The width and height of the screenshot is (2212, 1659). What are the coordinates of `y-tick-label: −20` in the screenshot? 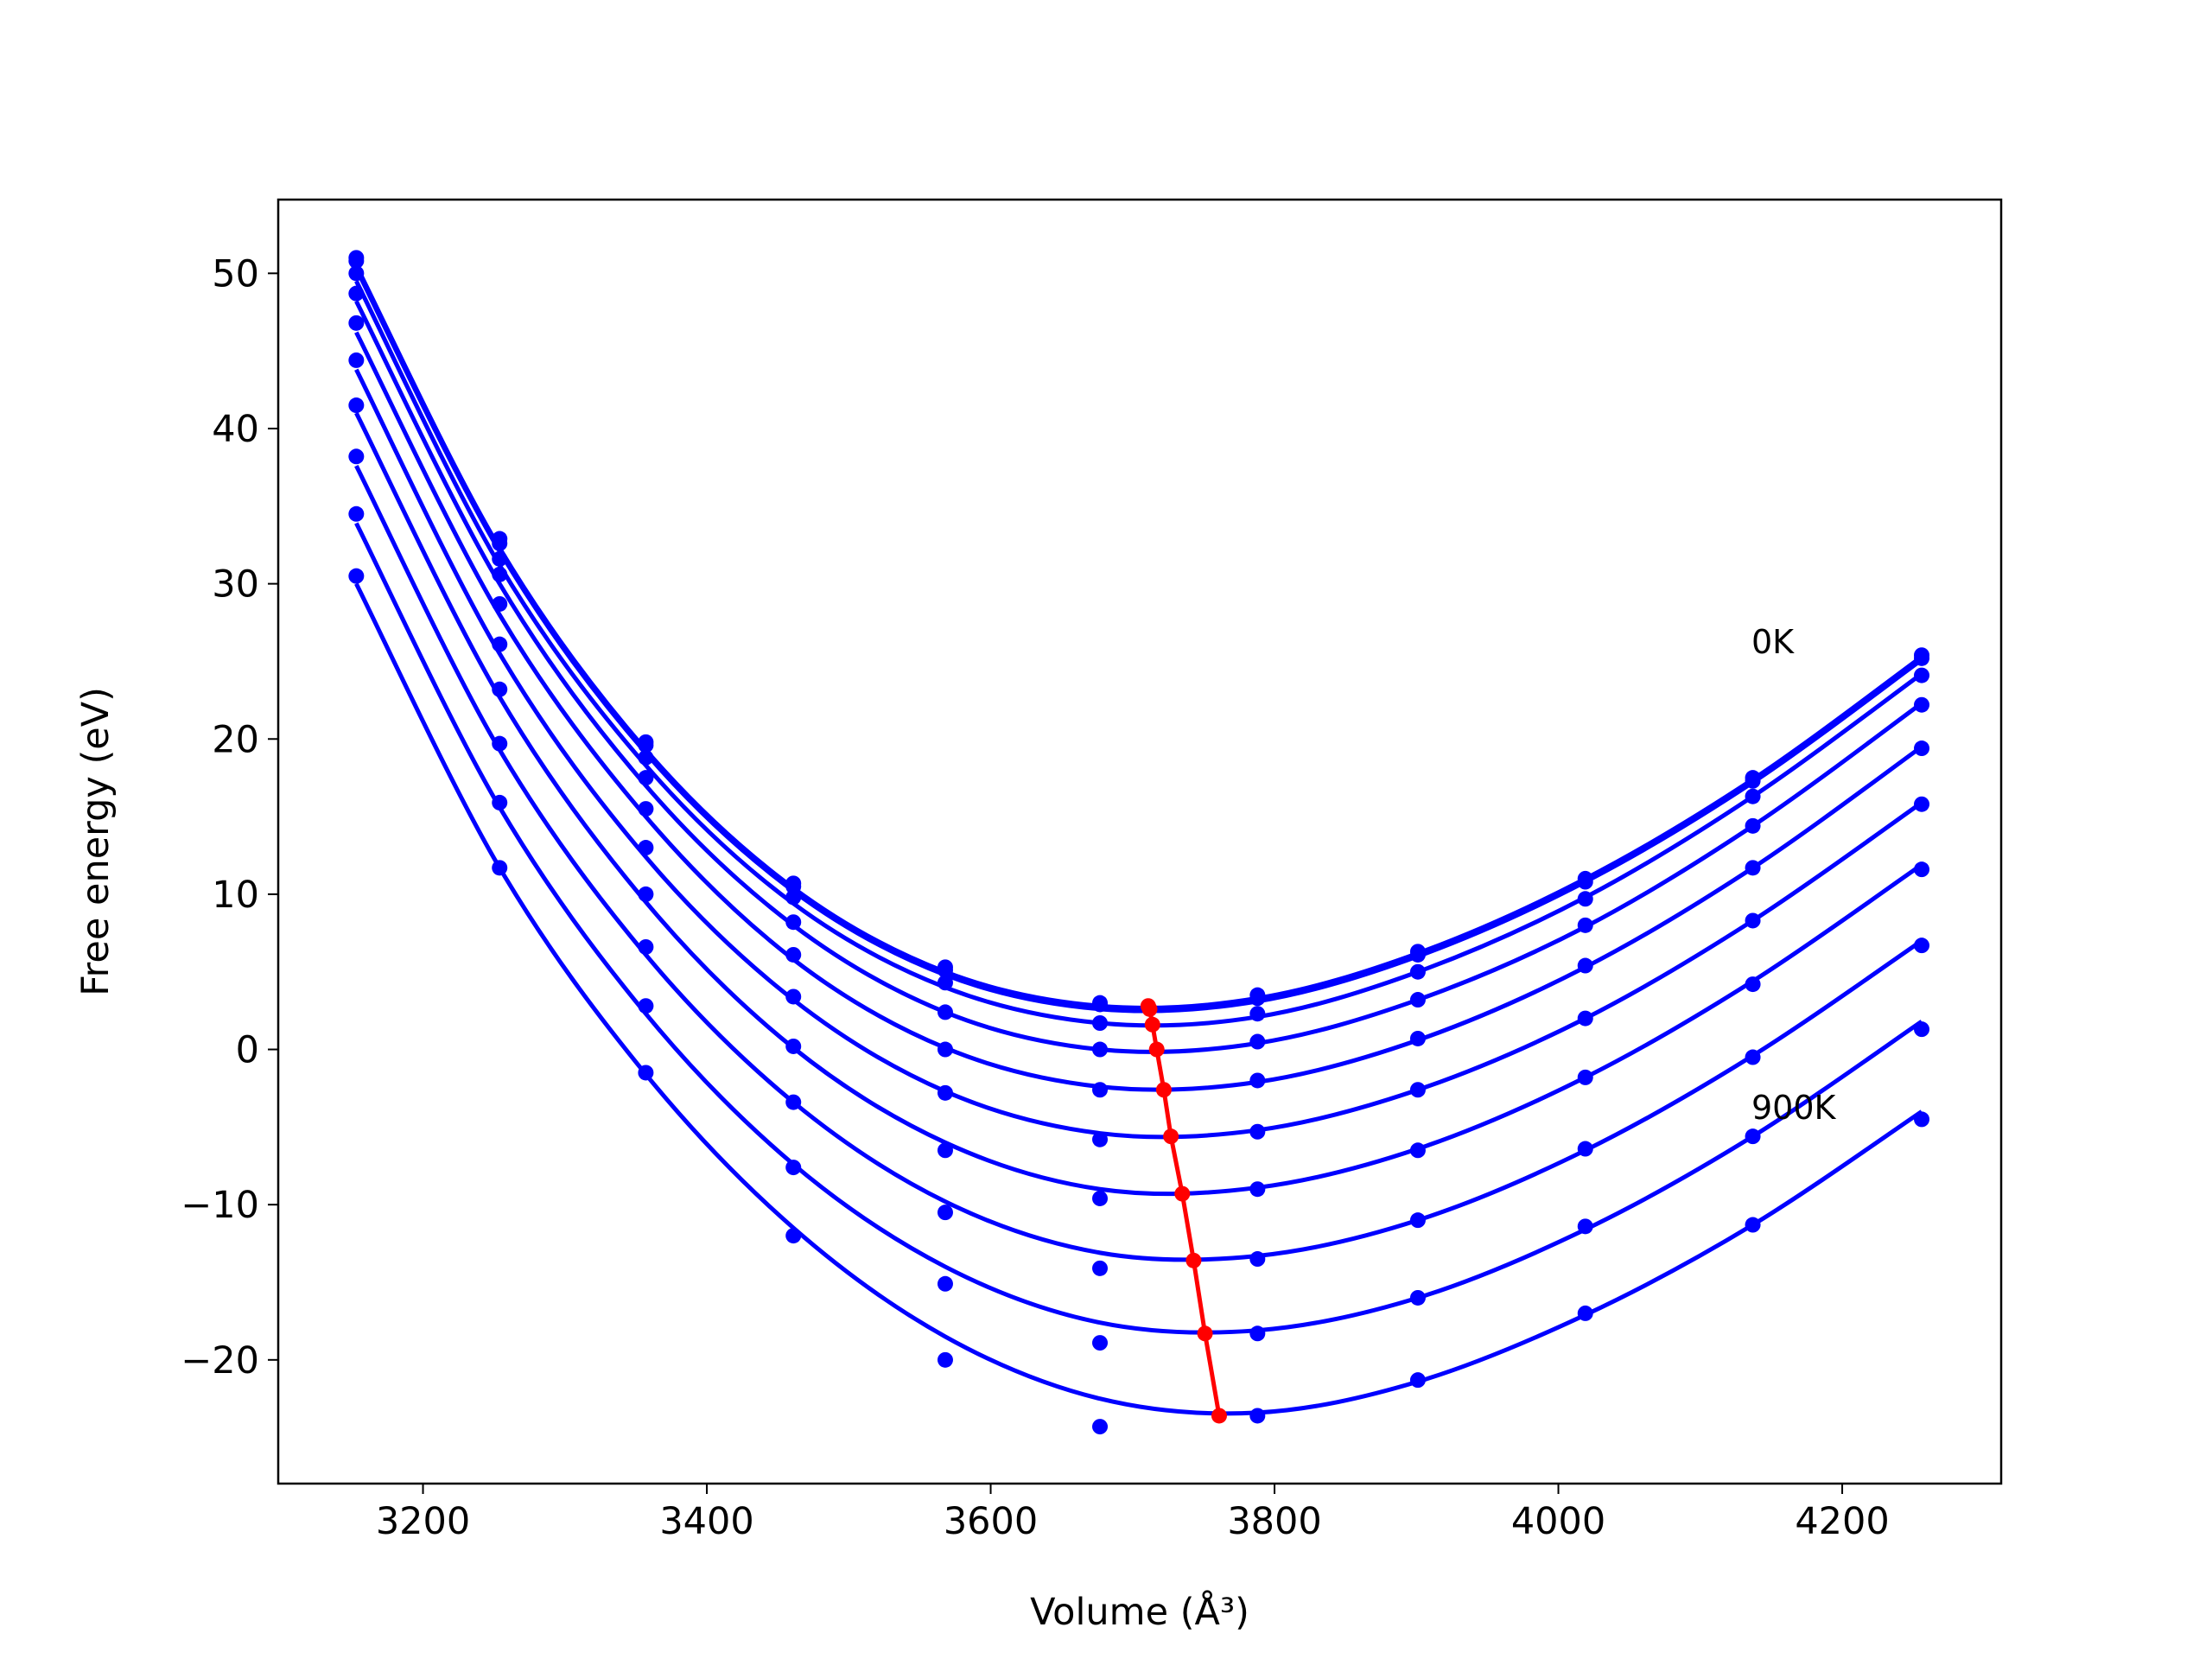 It's located at (220, 1360).